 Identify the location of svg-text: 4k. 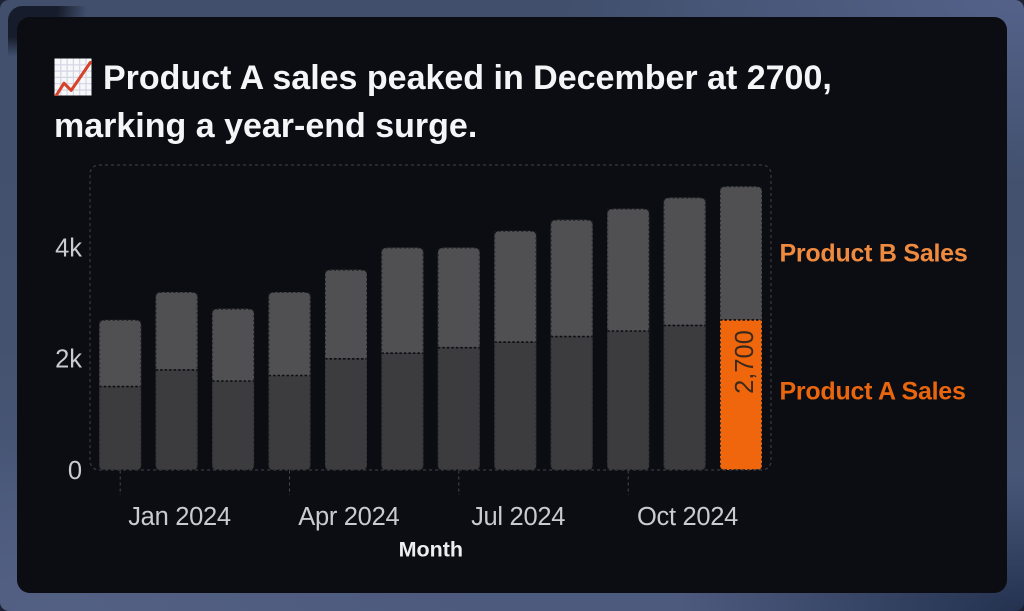
(68, 249).